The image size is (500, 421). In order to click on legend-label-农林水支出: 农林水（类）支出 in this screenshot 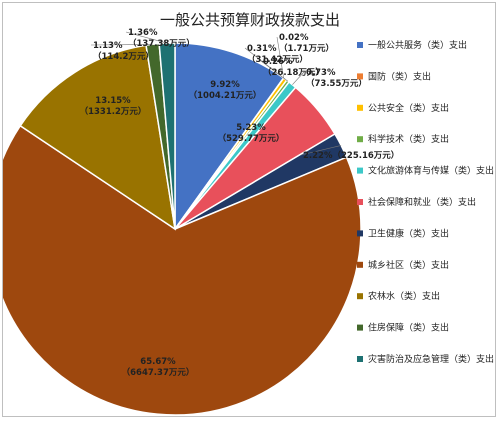, I will do `click(404, 296)`.